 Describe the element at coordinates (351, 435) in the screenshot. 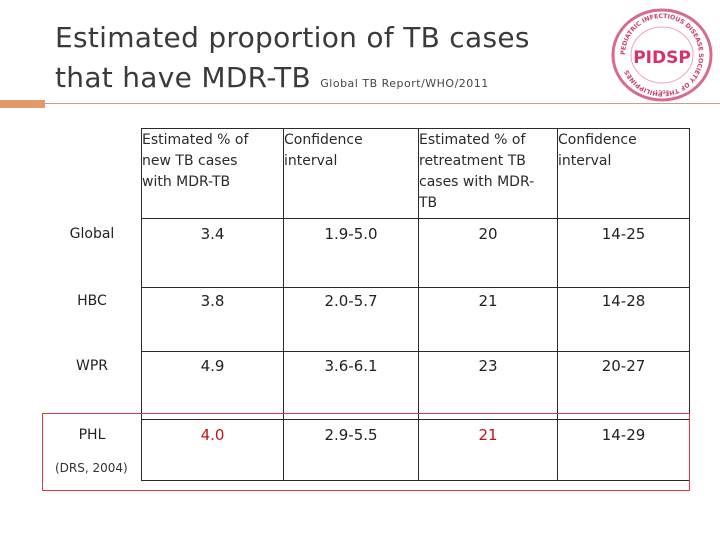

I see `cell-phl-new-ci: 2.9-5.5` at that location.